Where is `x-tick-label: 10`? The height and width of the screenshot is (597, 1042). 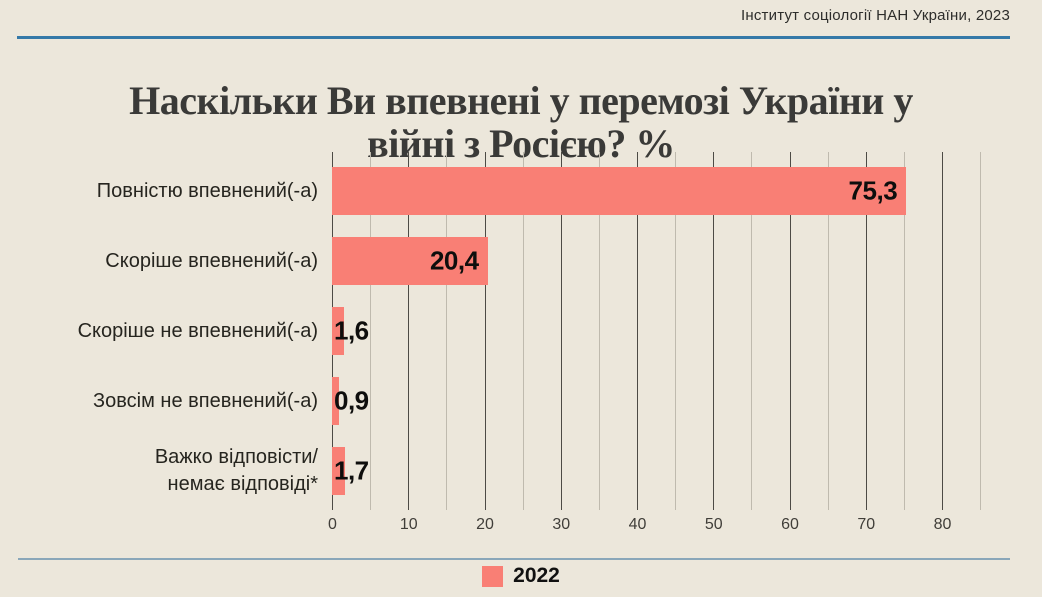 x-tick-label: 10 is located at coordinates (408, 524).